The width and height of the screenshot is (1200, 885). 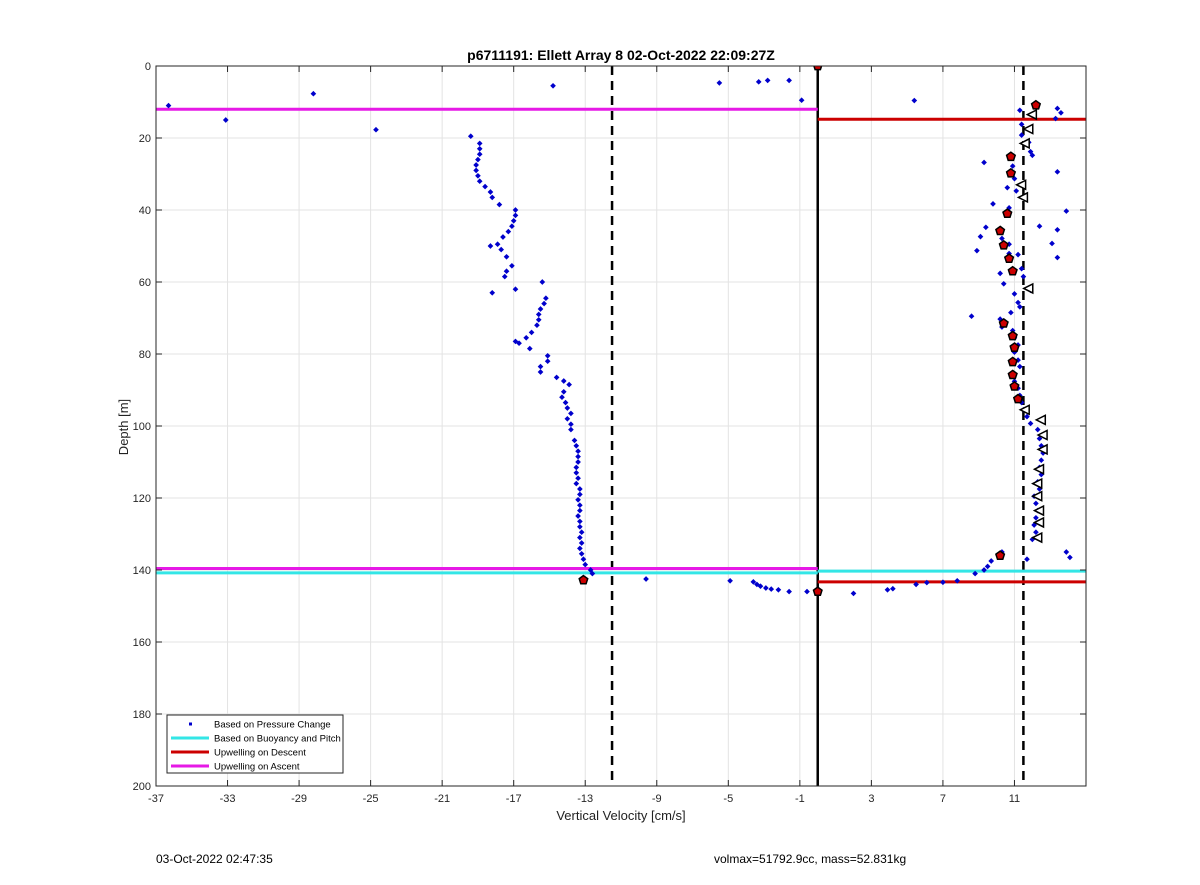 I want to click on y-tick-label: 60, so click(x=145, y=283).